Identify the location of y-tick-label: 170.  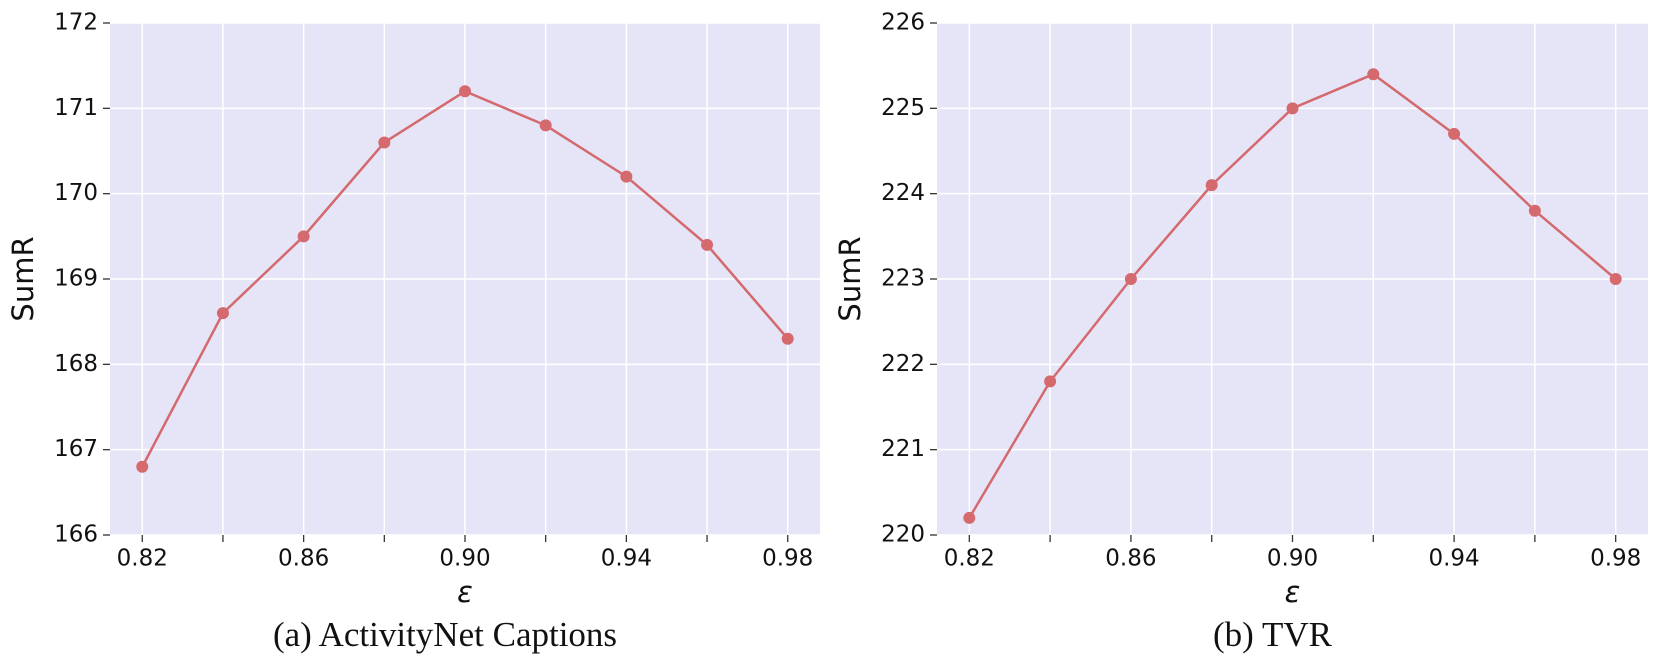
(76, 193).